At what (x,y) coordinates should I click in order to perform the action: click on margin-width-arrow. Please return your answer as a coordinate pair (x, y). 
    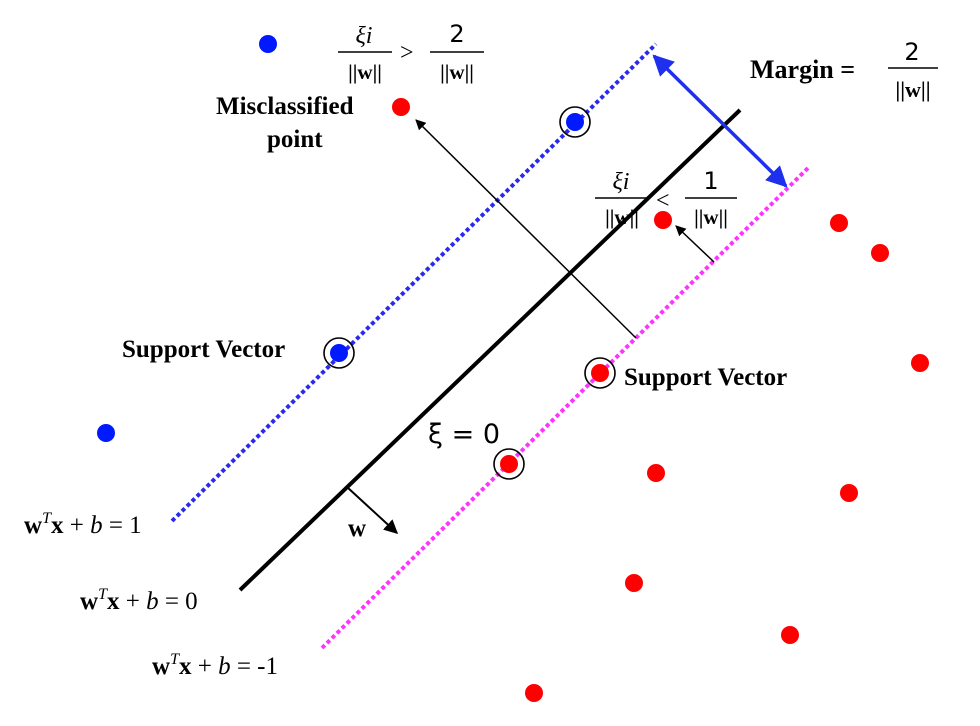
    Looking at the image, I should click on (720, 121).